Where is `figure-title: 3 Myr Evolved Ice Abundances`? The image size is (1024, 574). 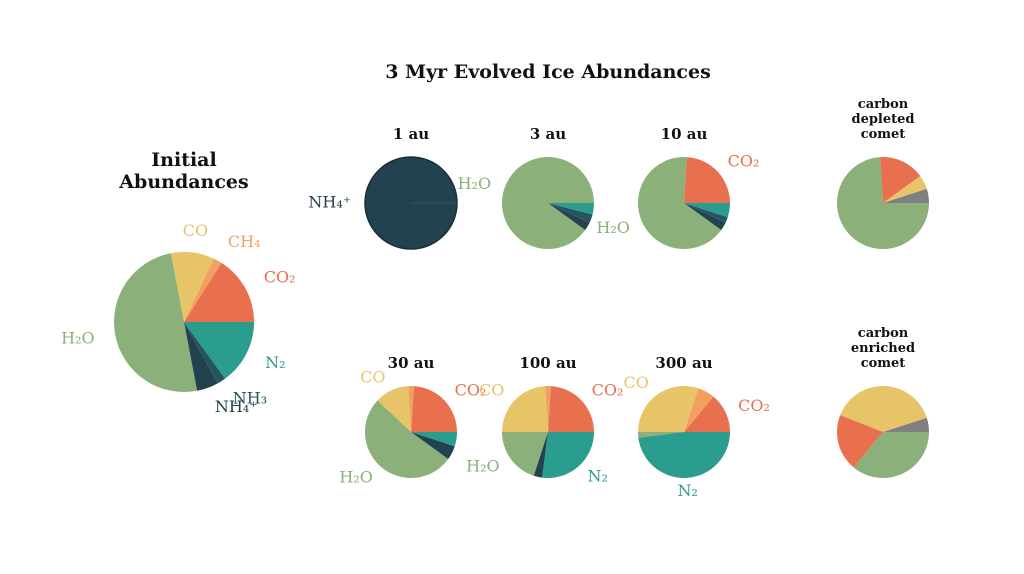 figure-title: 3 Myr Evolved Ice Abundances is located at coordinates (548, 72).